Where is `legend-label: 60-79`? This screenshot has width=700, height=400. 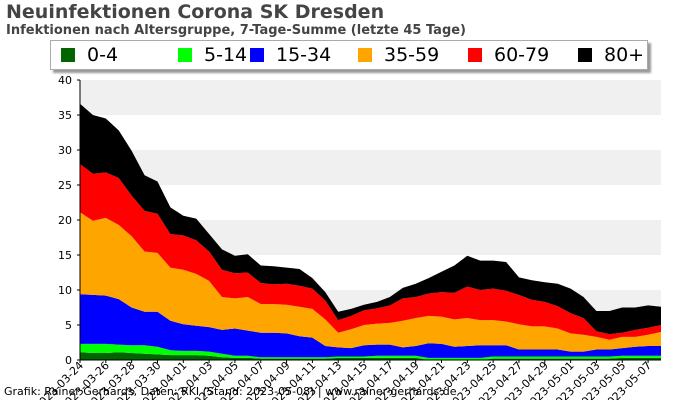 legend-label: 60-79 is located at coordinates (522, 55).